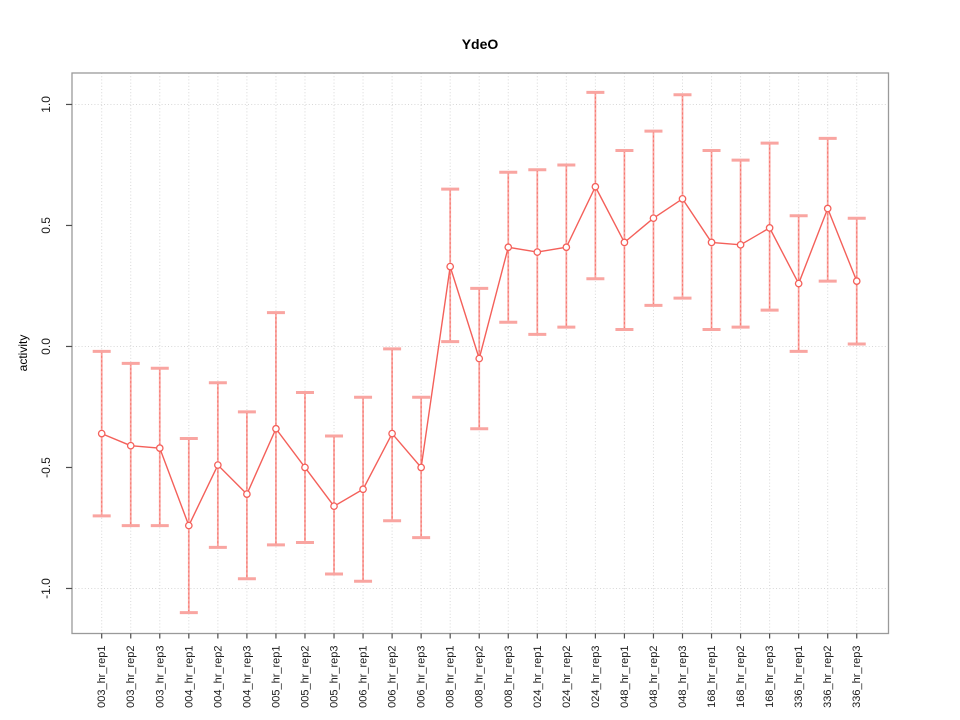 The image size is (960, 720). What do you see at coordinates (451, 677) in the screenshot?
I see `x-tick-label: 008_hr_rep1` at bounding box center [451, 677].